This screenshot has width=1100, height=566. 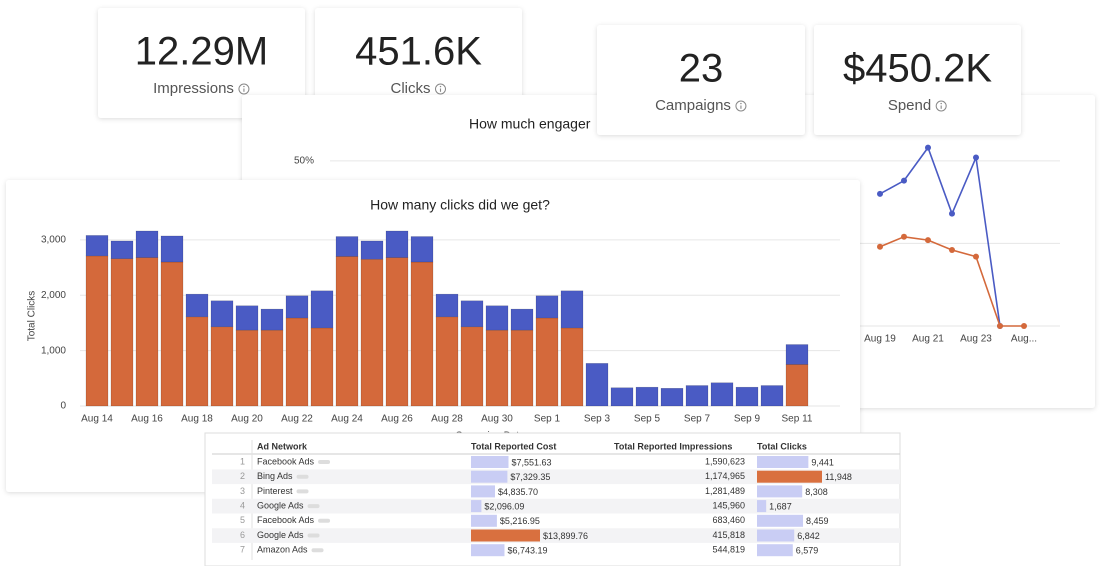 What do you see at coordinates (725, 491) in the screenshot?
I see `impressions: 1,281,489` at bounding box center [725, 491].